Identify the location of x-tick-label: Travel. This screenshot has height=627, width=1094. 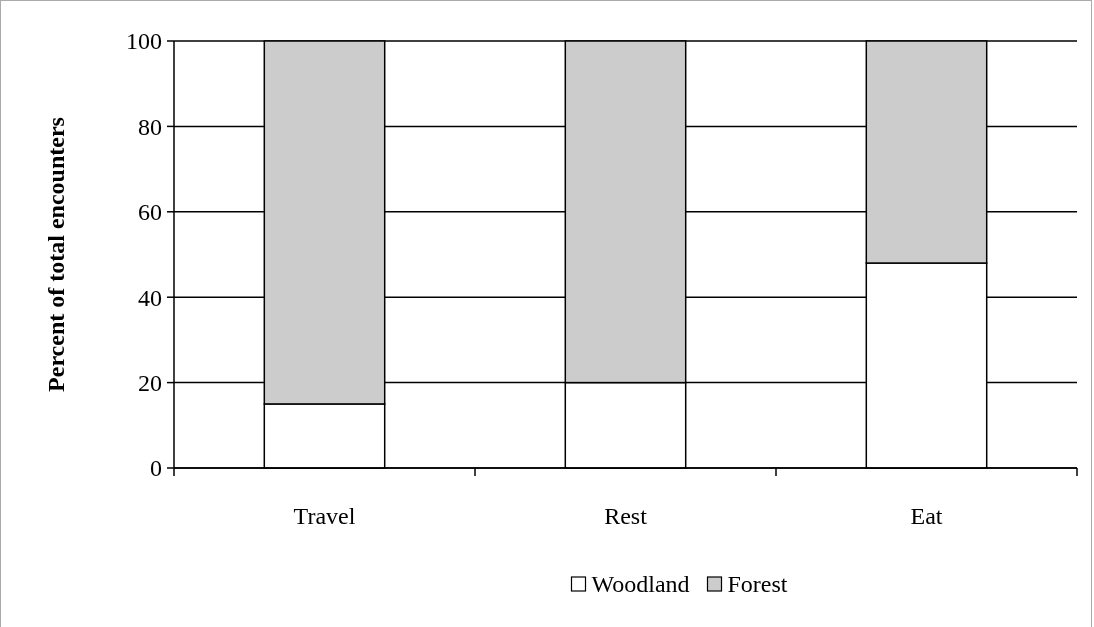
(324, 516).